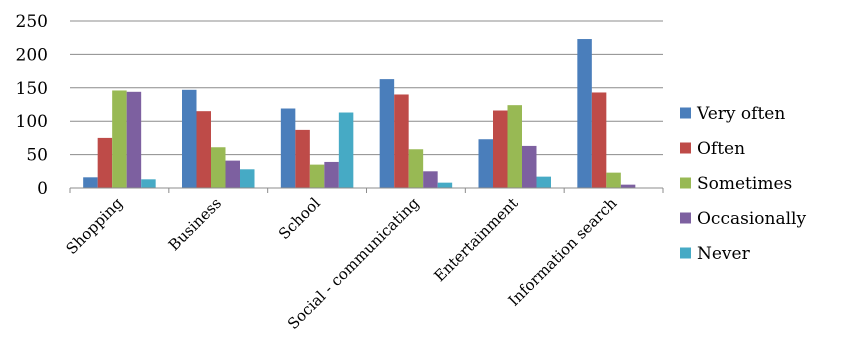  I want to click on y-tick-label: 50, so click(37, 156).